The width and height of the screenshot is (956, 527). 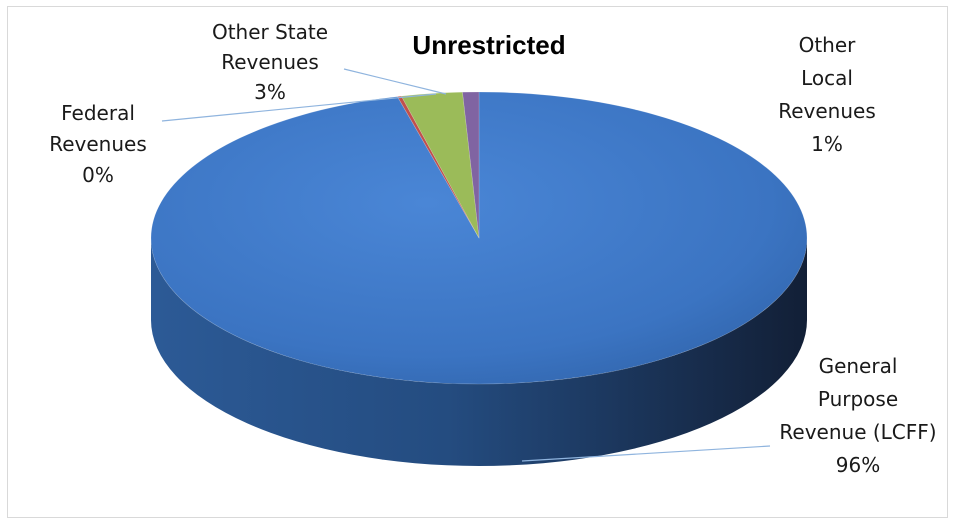 What do you see at coordinates (299, 107) in the screenshot?
I see `leader-federal-revenues` at bounding box center [299, 107].